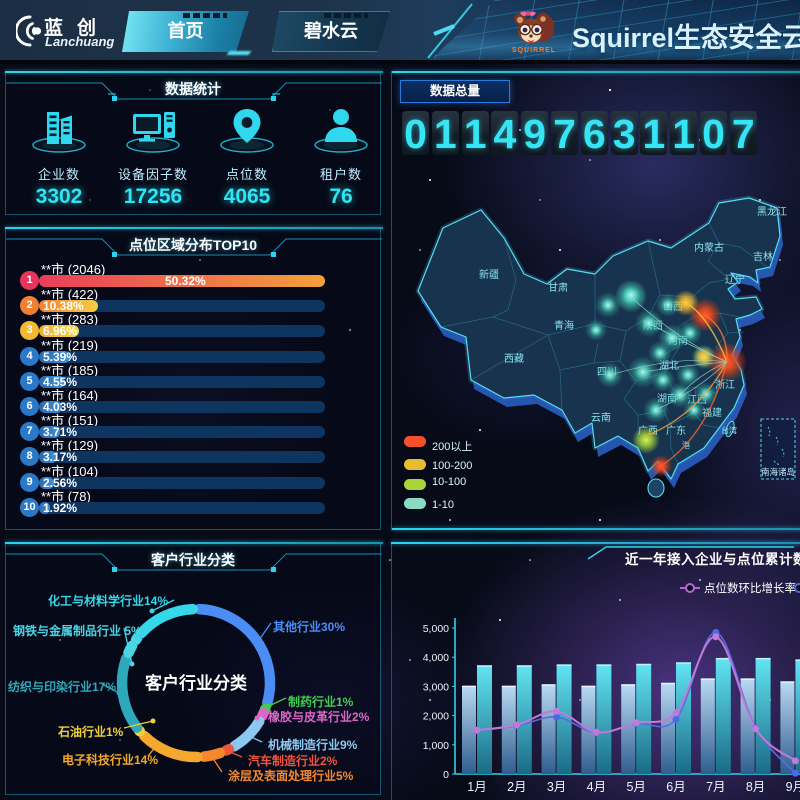  Describe the element at coordinates (750, 588) in the screenshot. I see `svg-text: 点位数环比增长率` at that location.